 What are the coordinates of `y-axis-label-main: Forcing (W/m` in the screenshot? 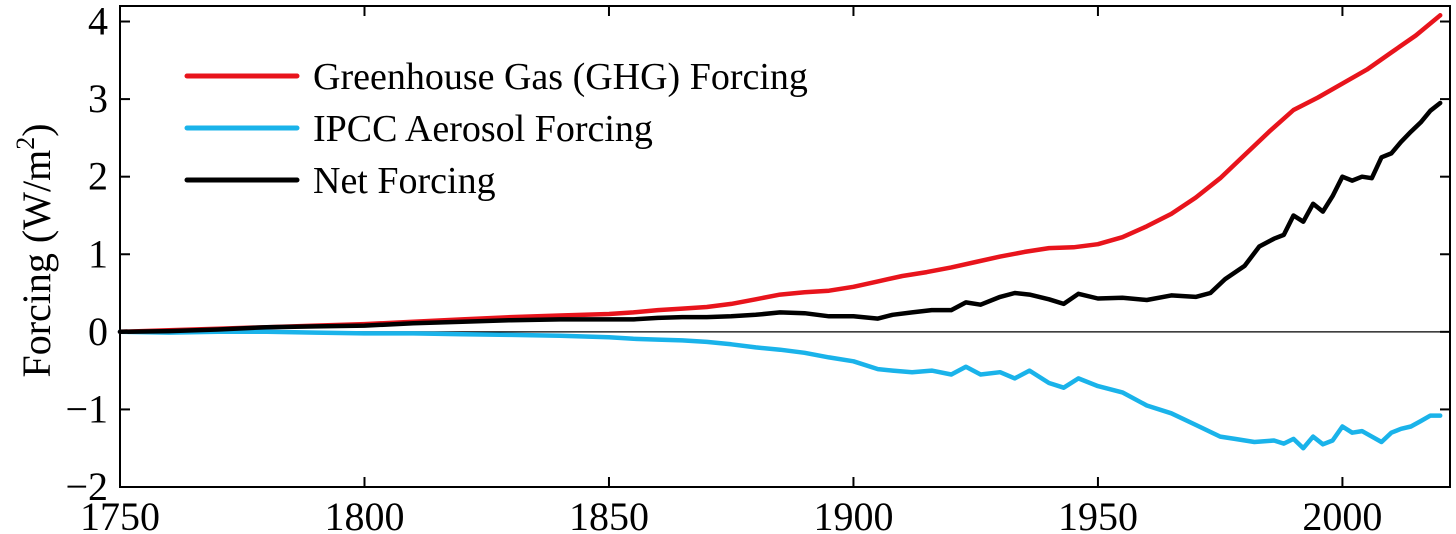 It's located at (36, 264).